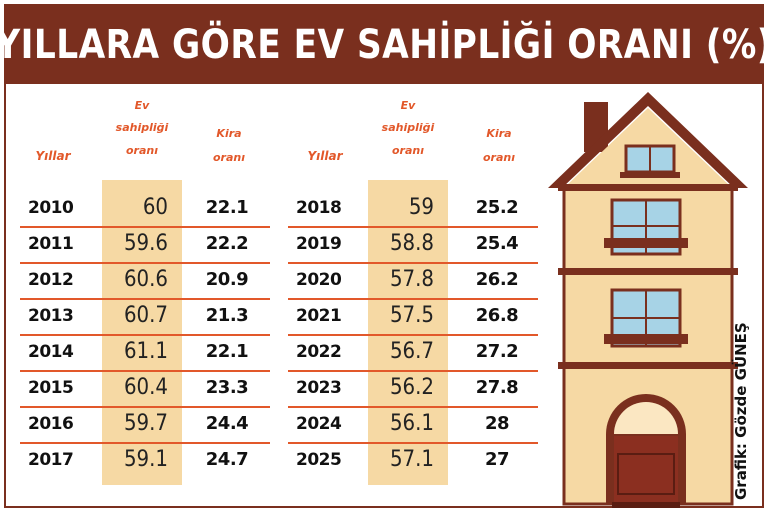  What do you see at coordinates (497, 243) in the screenshot?
I see `rent-rate-cell: 25.4` at bounding box center [497, 243].